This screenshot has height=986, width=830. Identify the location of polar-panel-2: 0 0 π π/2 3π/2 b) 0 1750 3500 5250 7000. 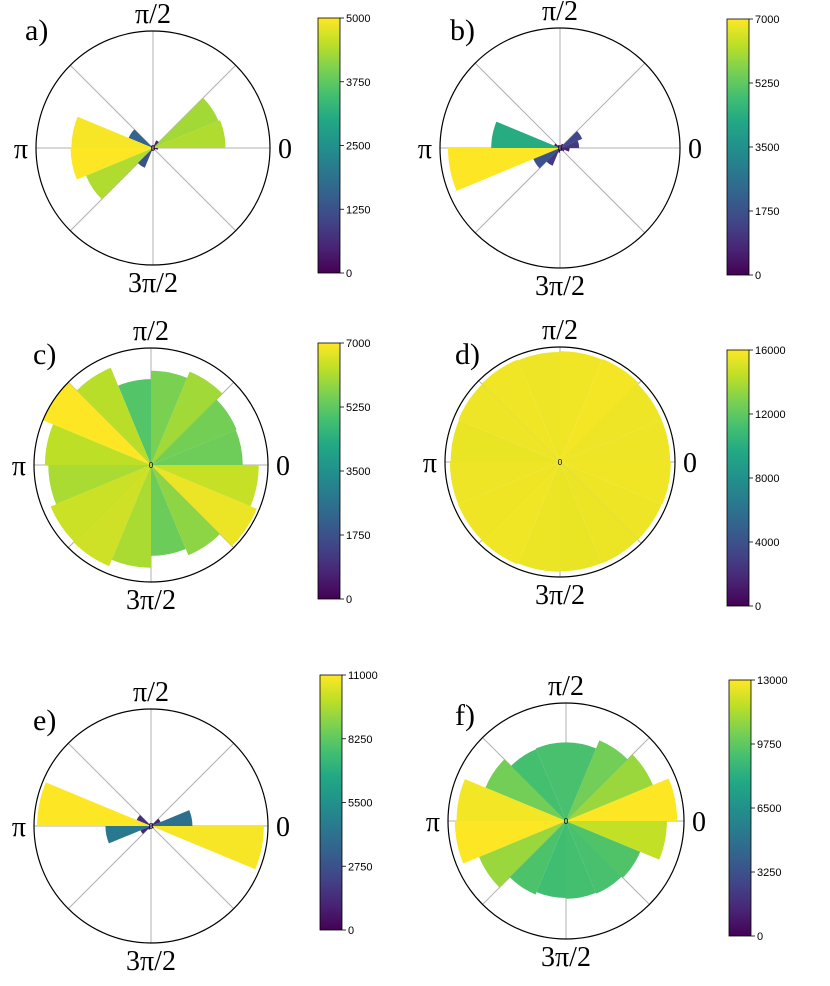
(599, 151).